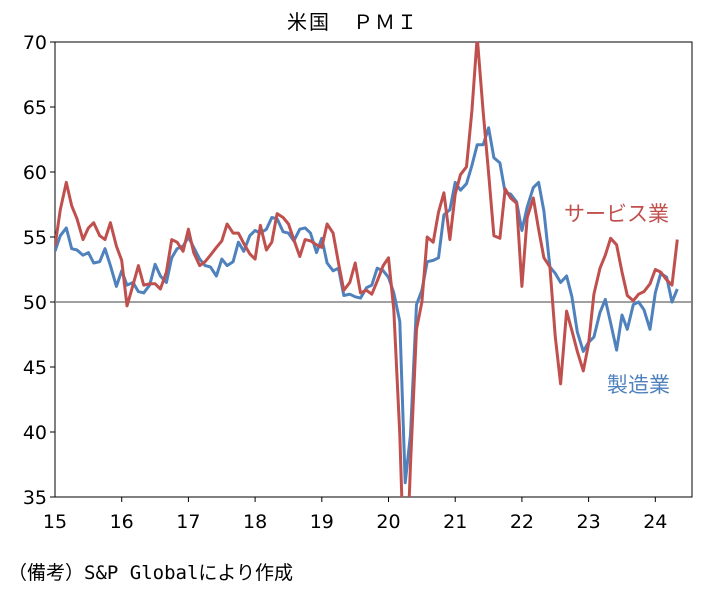 This screenshot has height=590, width=706. What do you see at coordinates (638, 385) in the screenshot?
I see `manufacturing-label: 製造業` at bounding box center [638, 385].